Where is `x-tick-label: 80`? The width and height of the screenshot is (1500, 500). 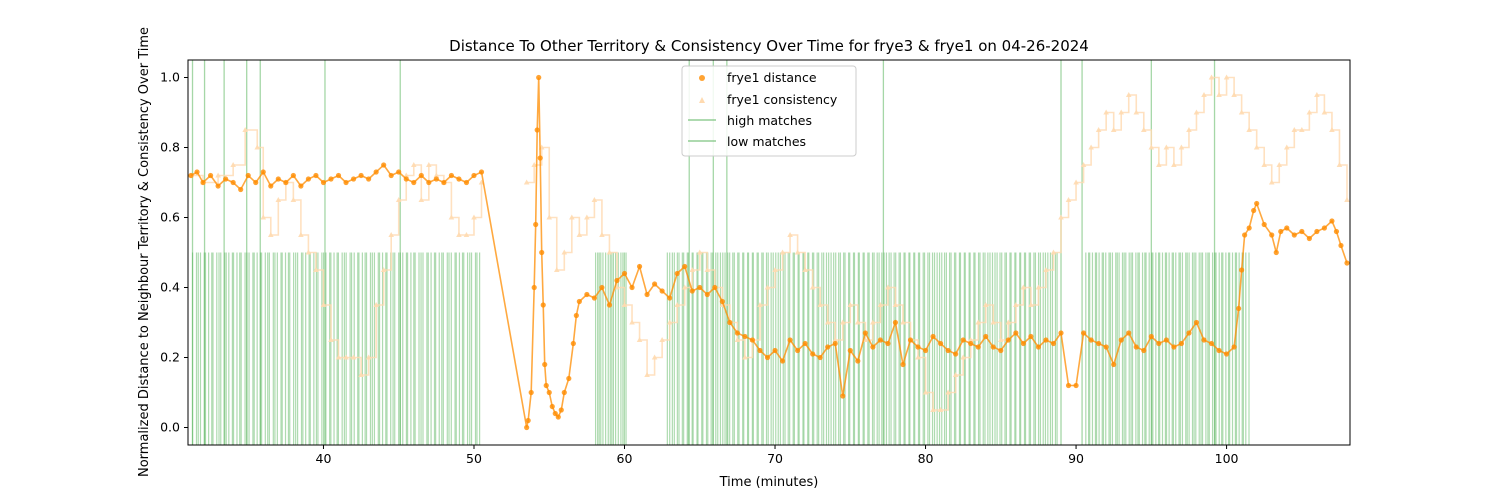 x-tick-label: 80 is located at coordinates (926, 458).